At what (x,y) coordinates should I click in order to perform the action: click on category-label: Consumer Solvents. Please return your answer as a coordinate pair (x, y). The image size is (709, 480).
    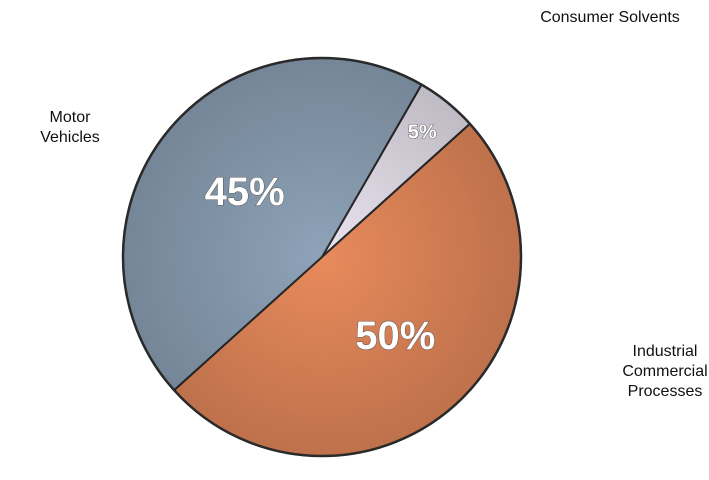
    Looking at the image, I should click on (610, 17).